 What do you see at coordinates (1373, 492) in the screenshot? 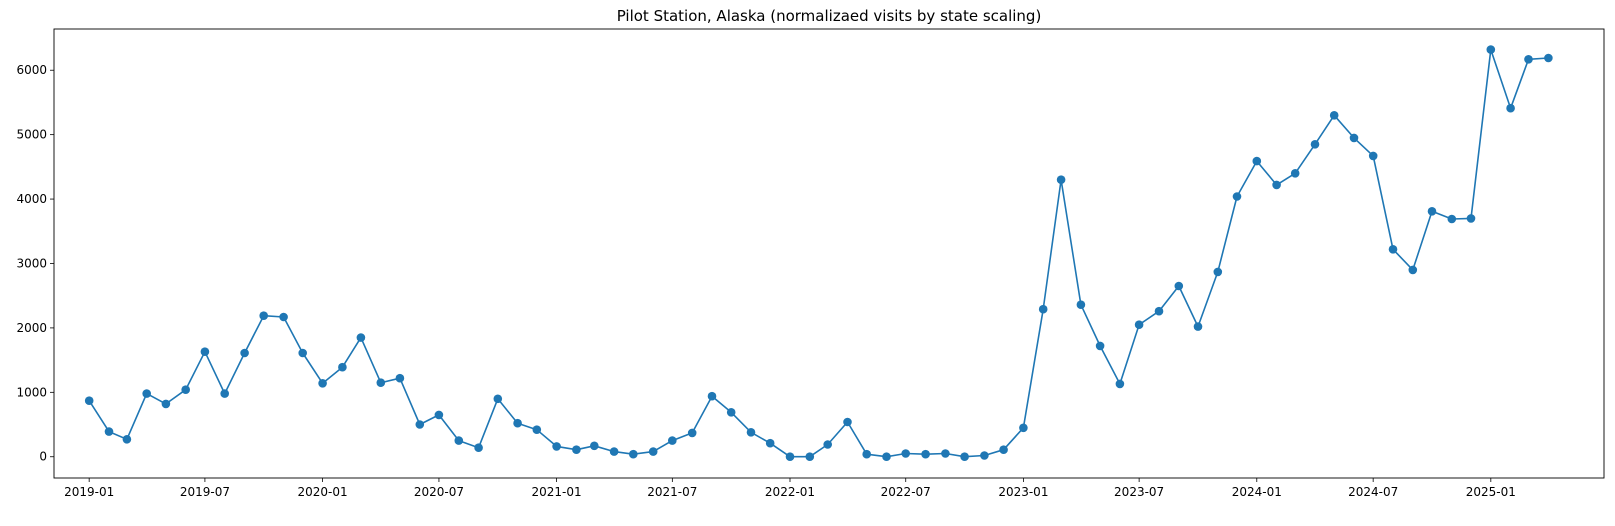
I see `x-tick-label: 2024-07` at bounding box center [1373, 492].